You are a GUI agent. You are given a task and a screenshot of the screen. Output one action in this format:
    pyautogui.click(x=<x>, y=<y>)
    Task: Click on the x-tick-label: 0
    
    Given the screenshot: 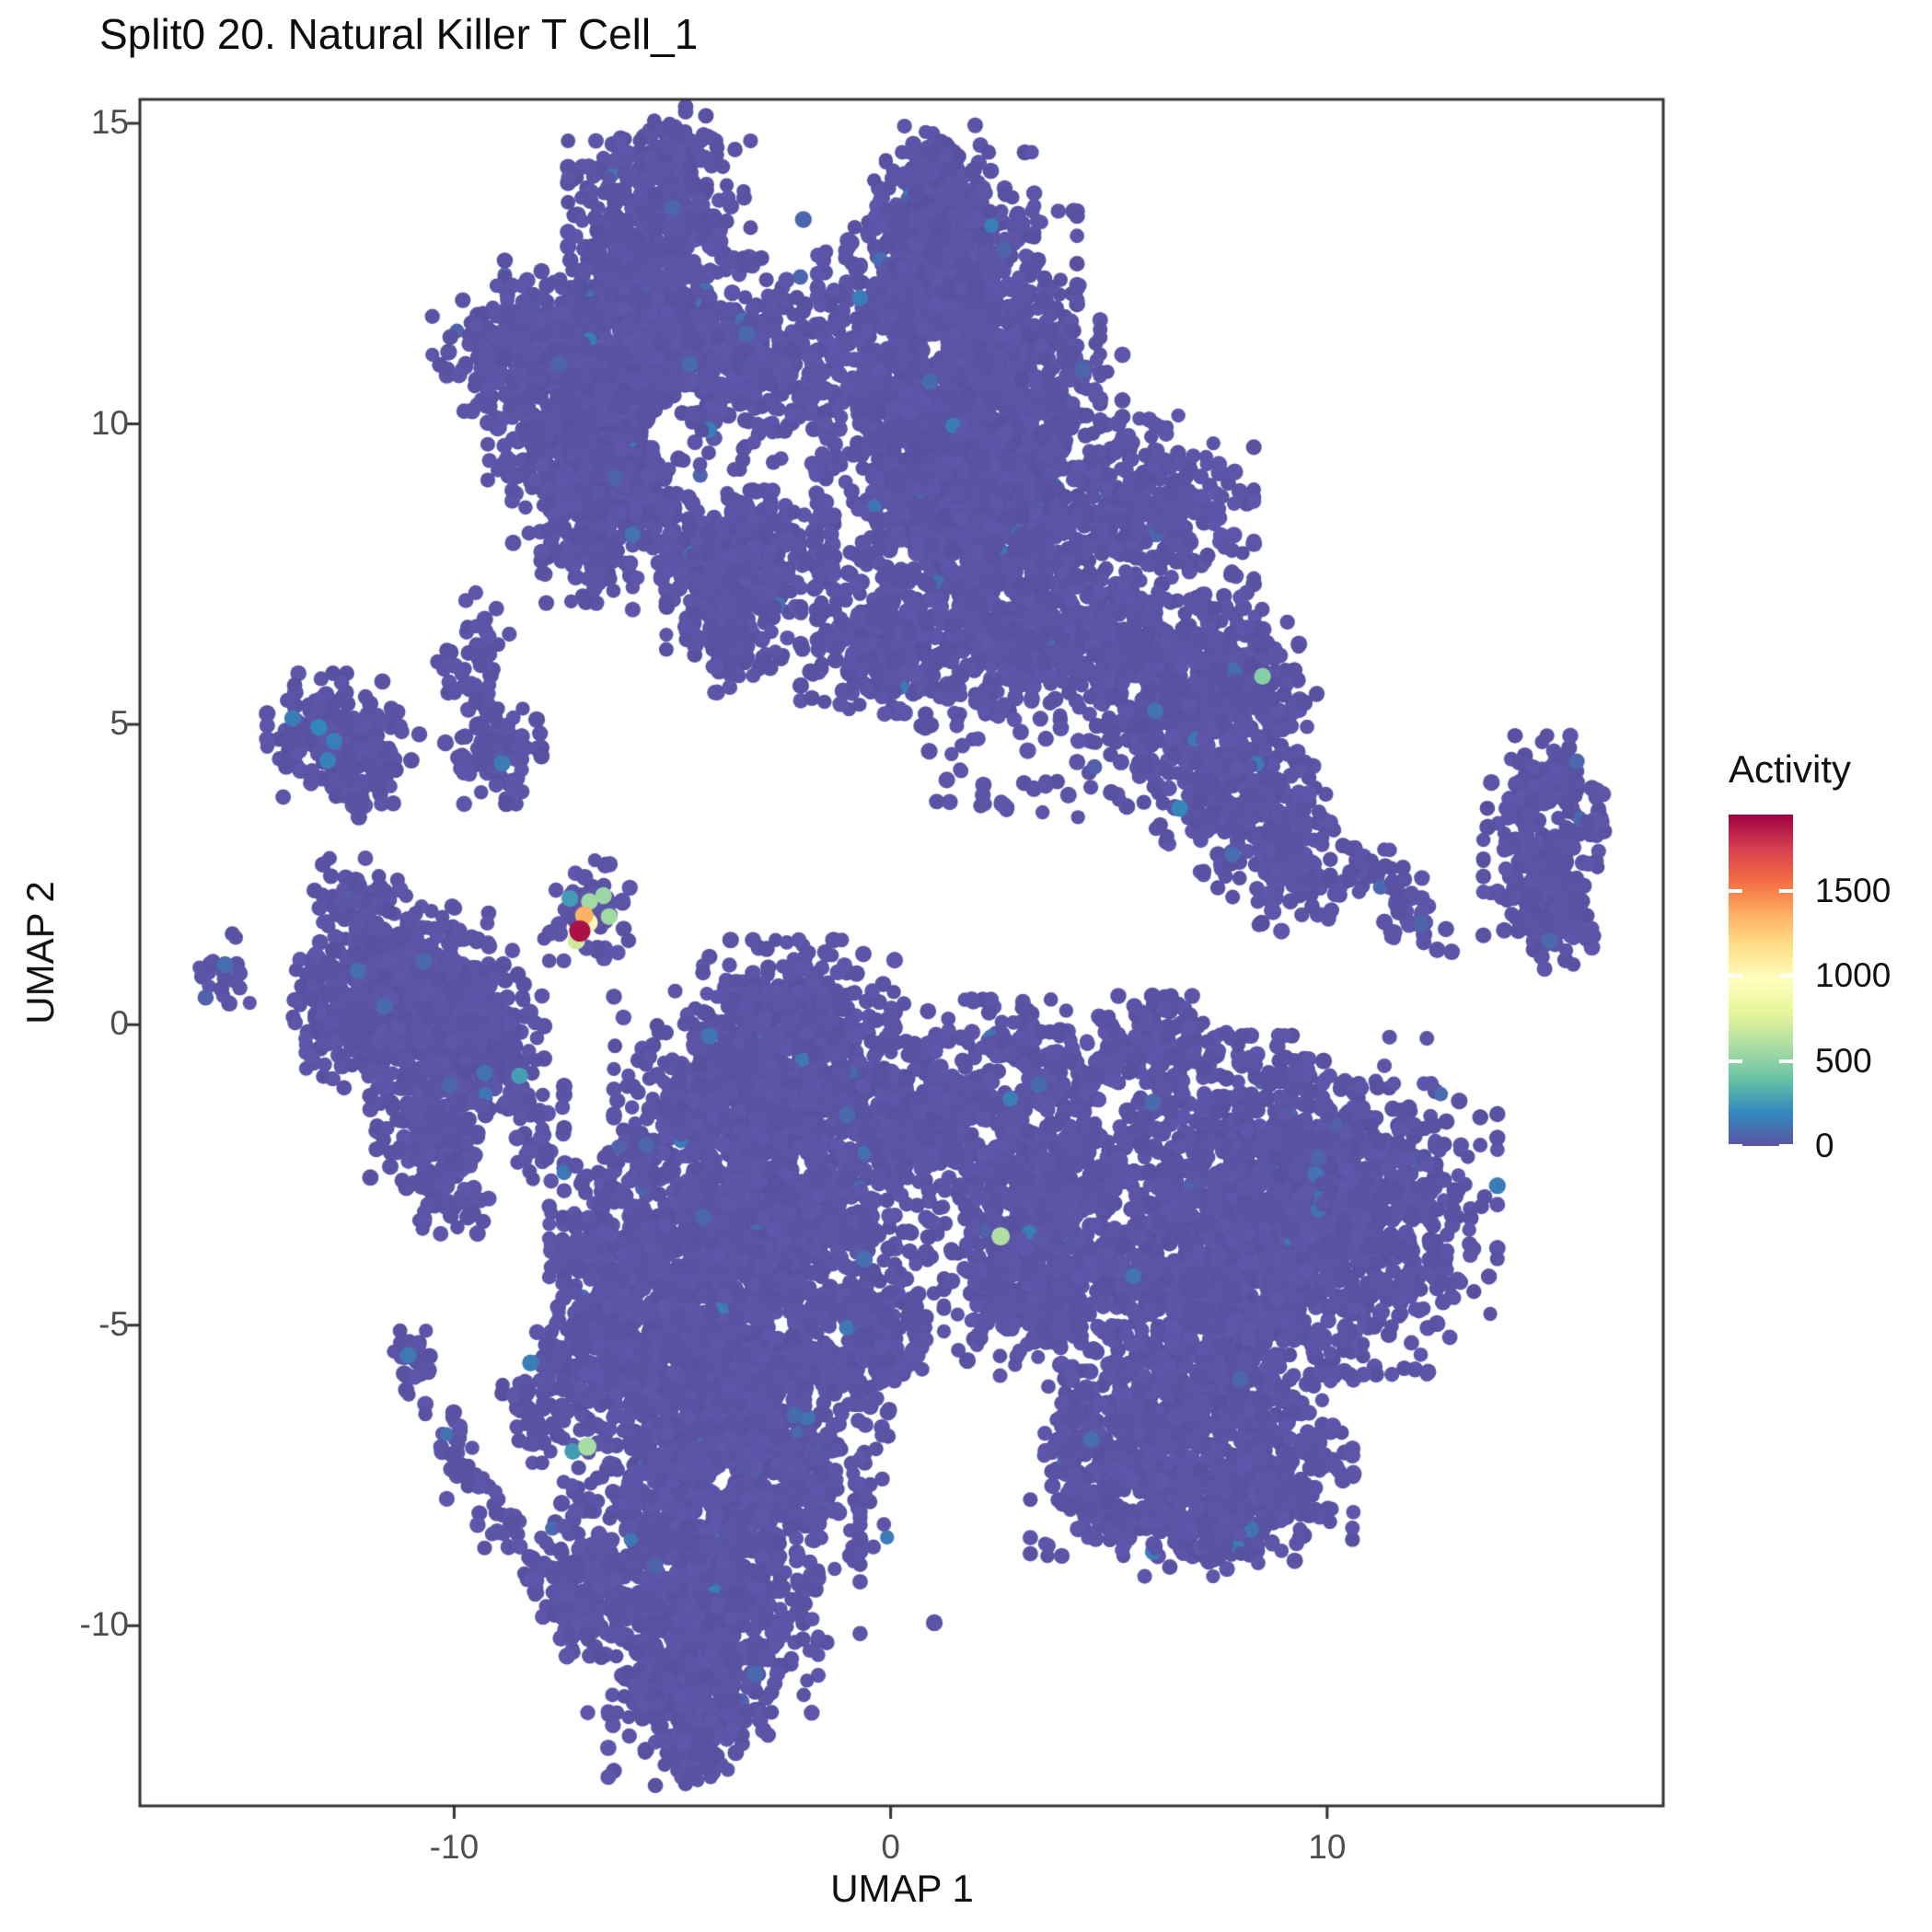 What is the action you would take?
    pyautogui.click(x=891, y=1847)
    